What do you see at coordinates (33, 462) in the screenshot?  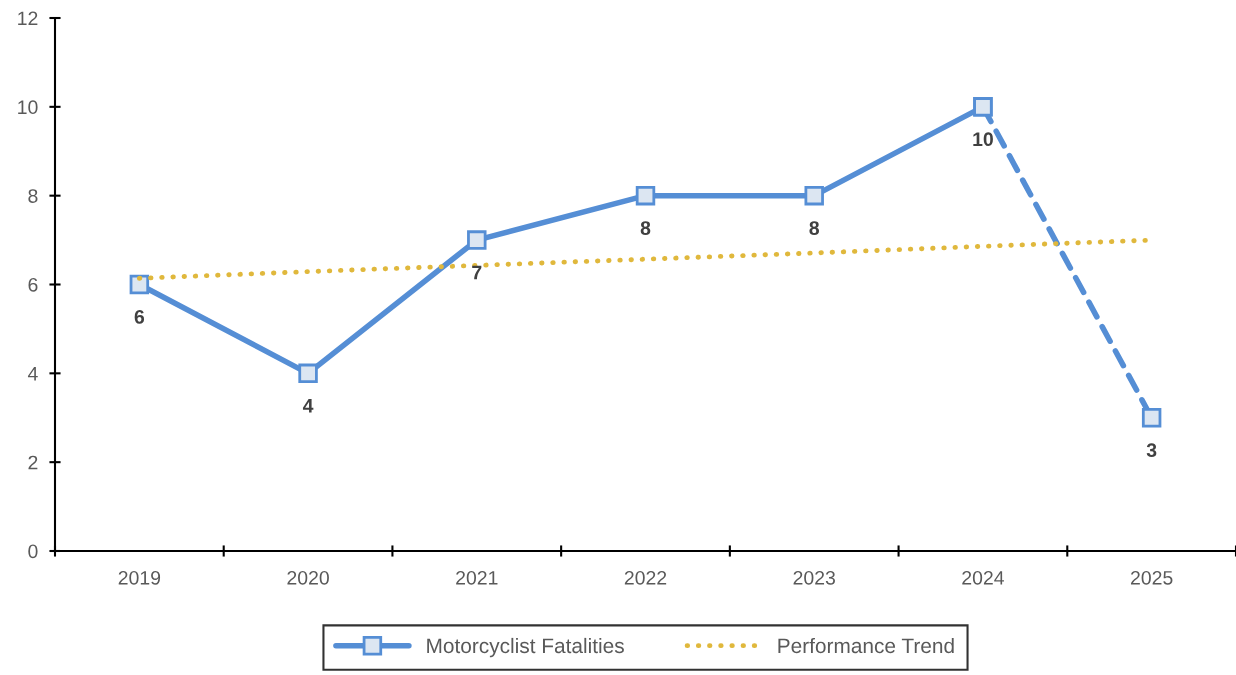 I see `y-tick-label: 2` at bounding box center [33, 462].